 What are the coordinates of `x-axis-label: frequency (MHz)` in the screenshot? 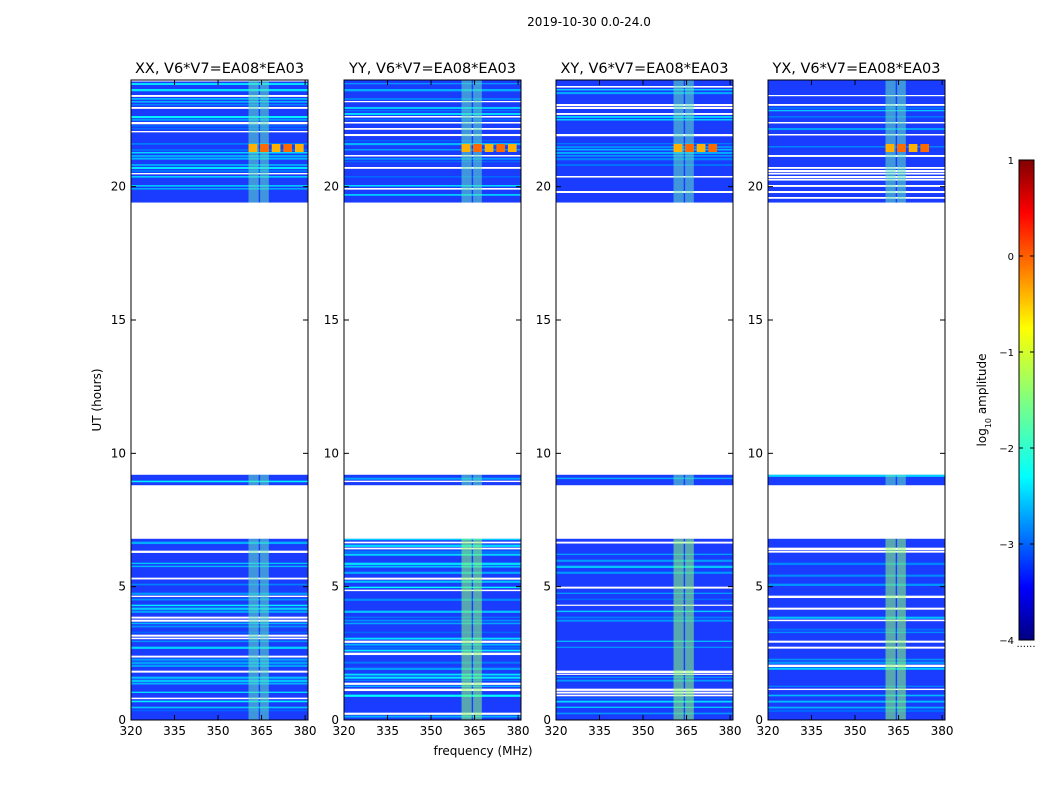 It's located at (482, 751).